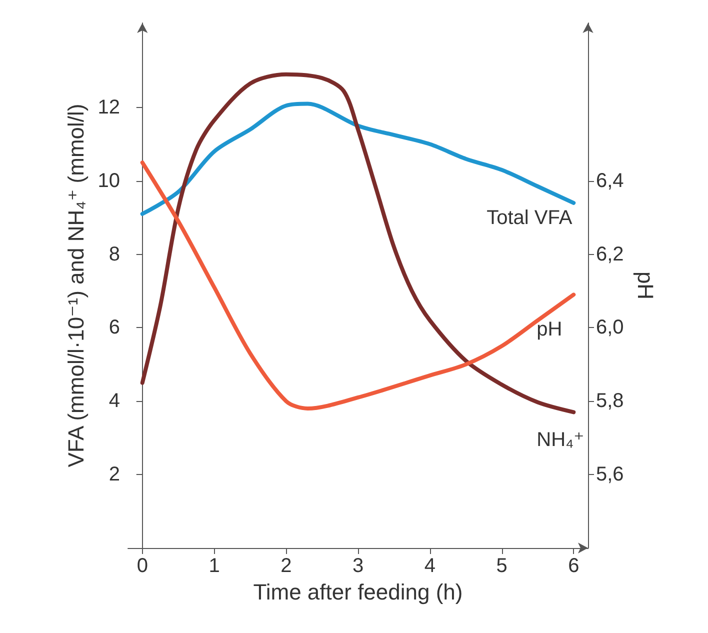  Describe the element at coordinates (358, 566) in the screenshot. I see `x-tick-label: 3` at that location.